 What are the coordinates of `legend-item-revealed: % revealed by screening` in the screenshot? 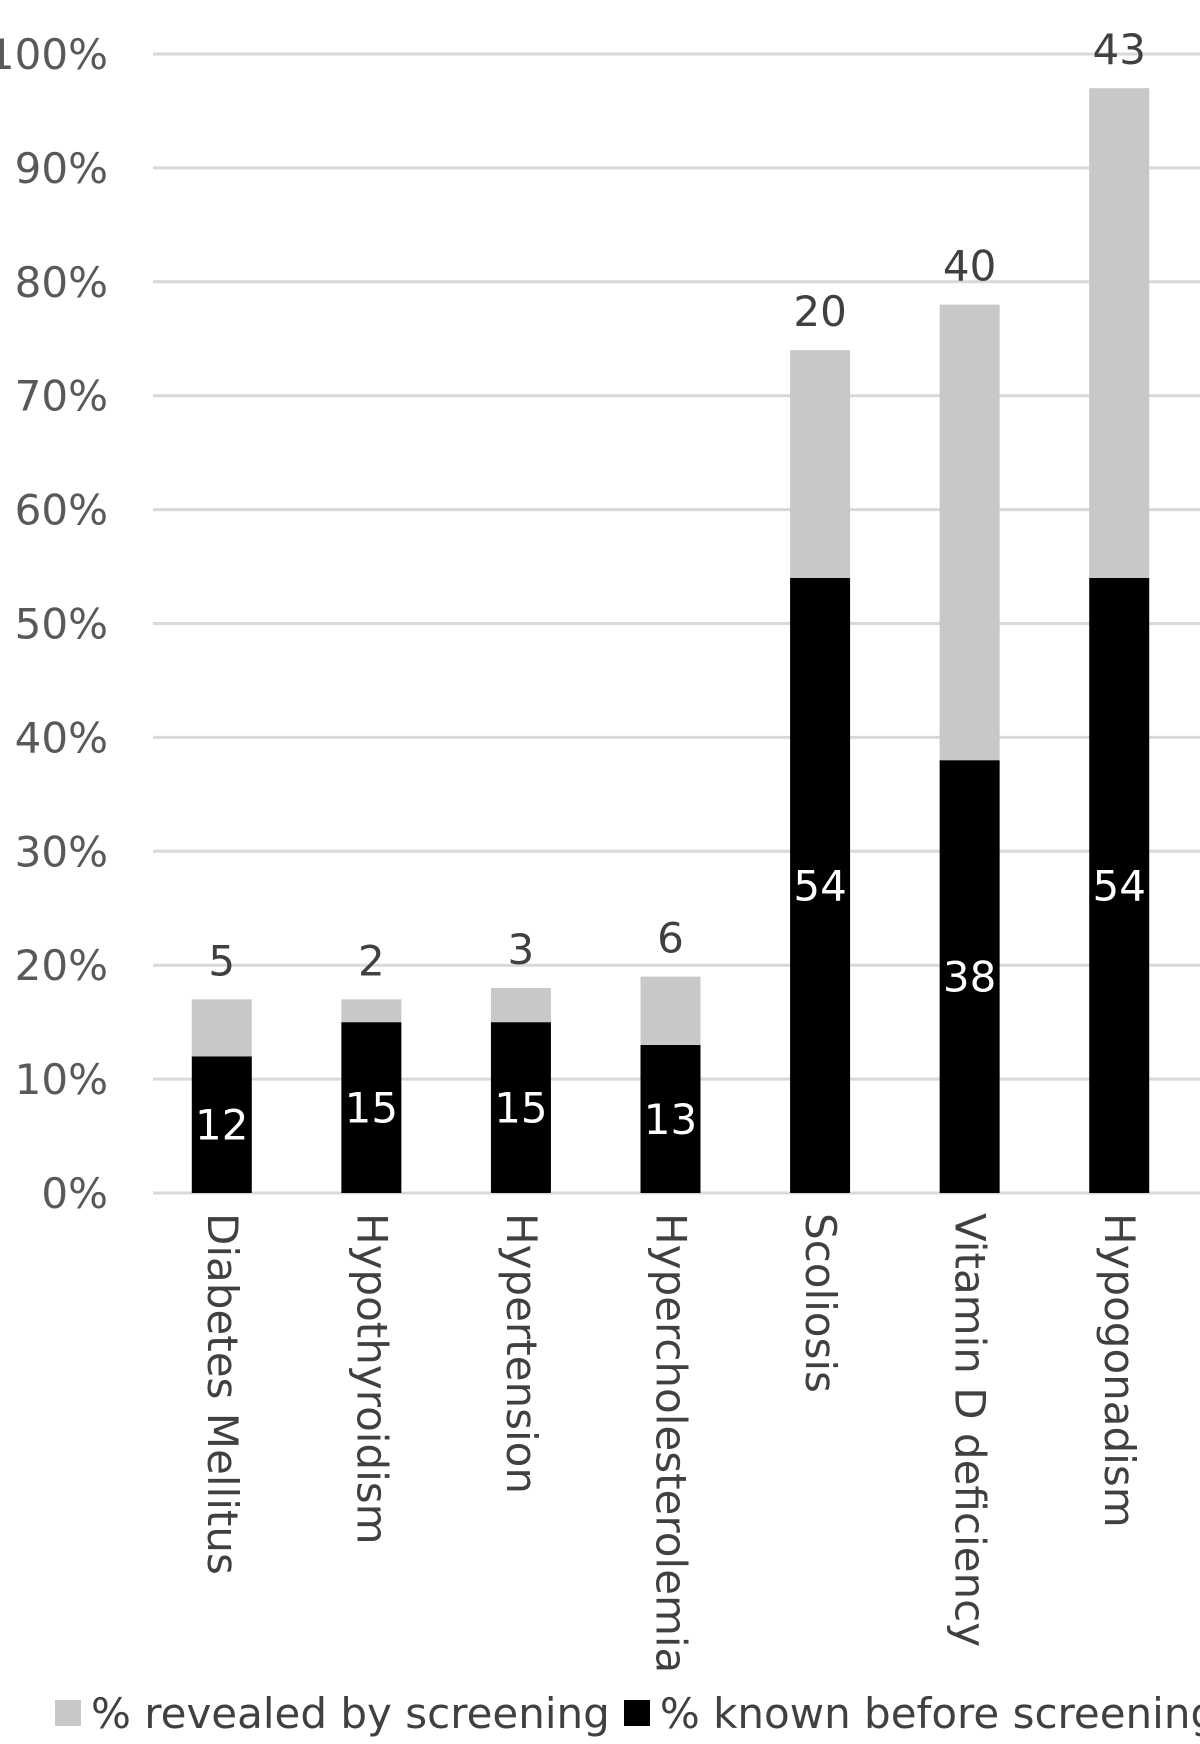 It's located at (332, 1713).